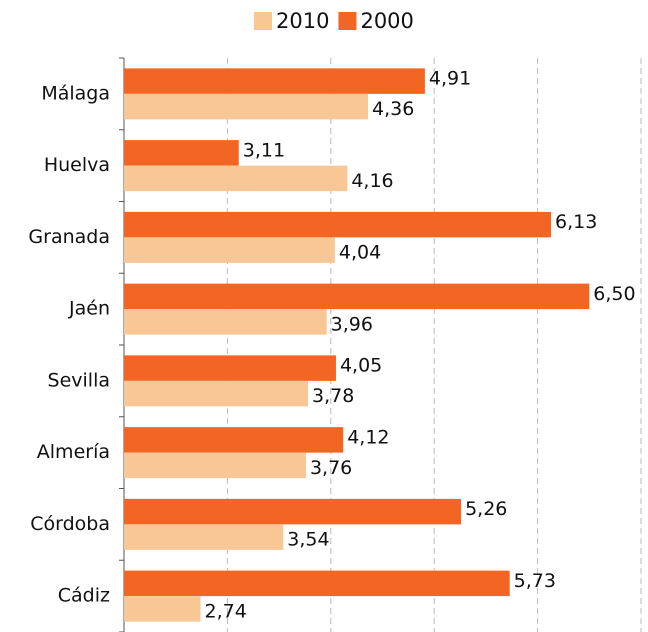 The image size is (648, 632). I want to click on y-tick-label: Granada, so click(69, 237).